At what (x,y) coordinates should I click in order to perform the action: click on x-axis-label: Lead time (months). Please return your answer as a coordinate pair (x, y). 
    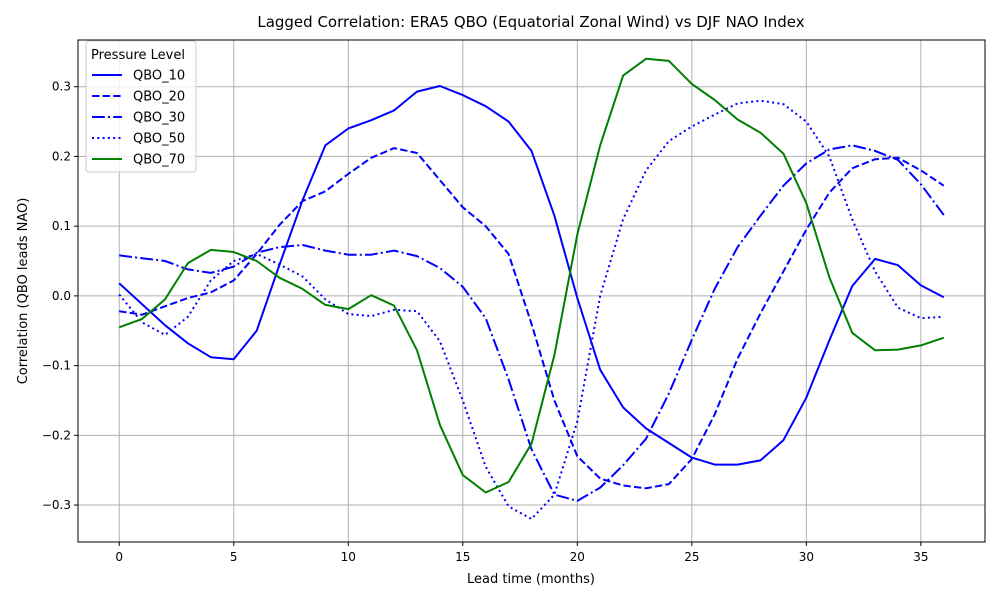
    Looking at the image, I should click on (531, 579).